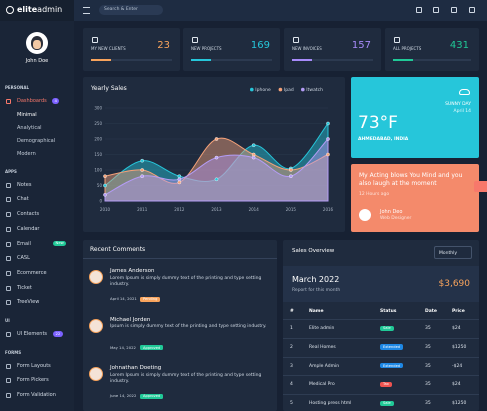 The image size is (487, 411). I want to click on weather-location: AHMEDABAD, INDIA, so click(383, 139).